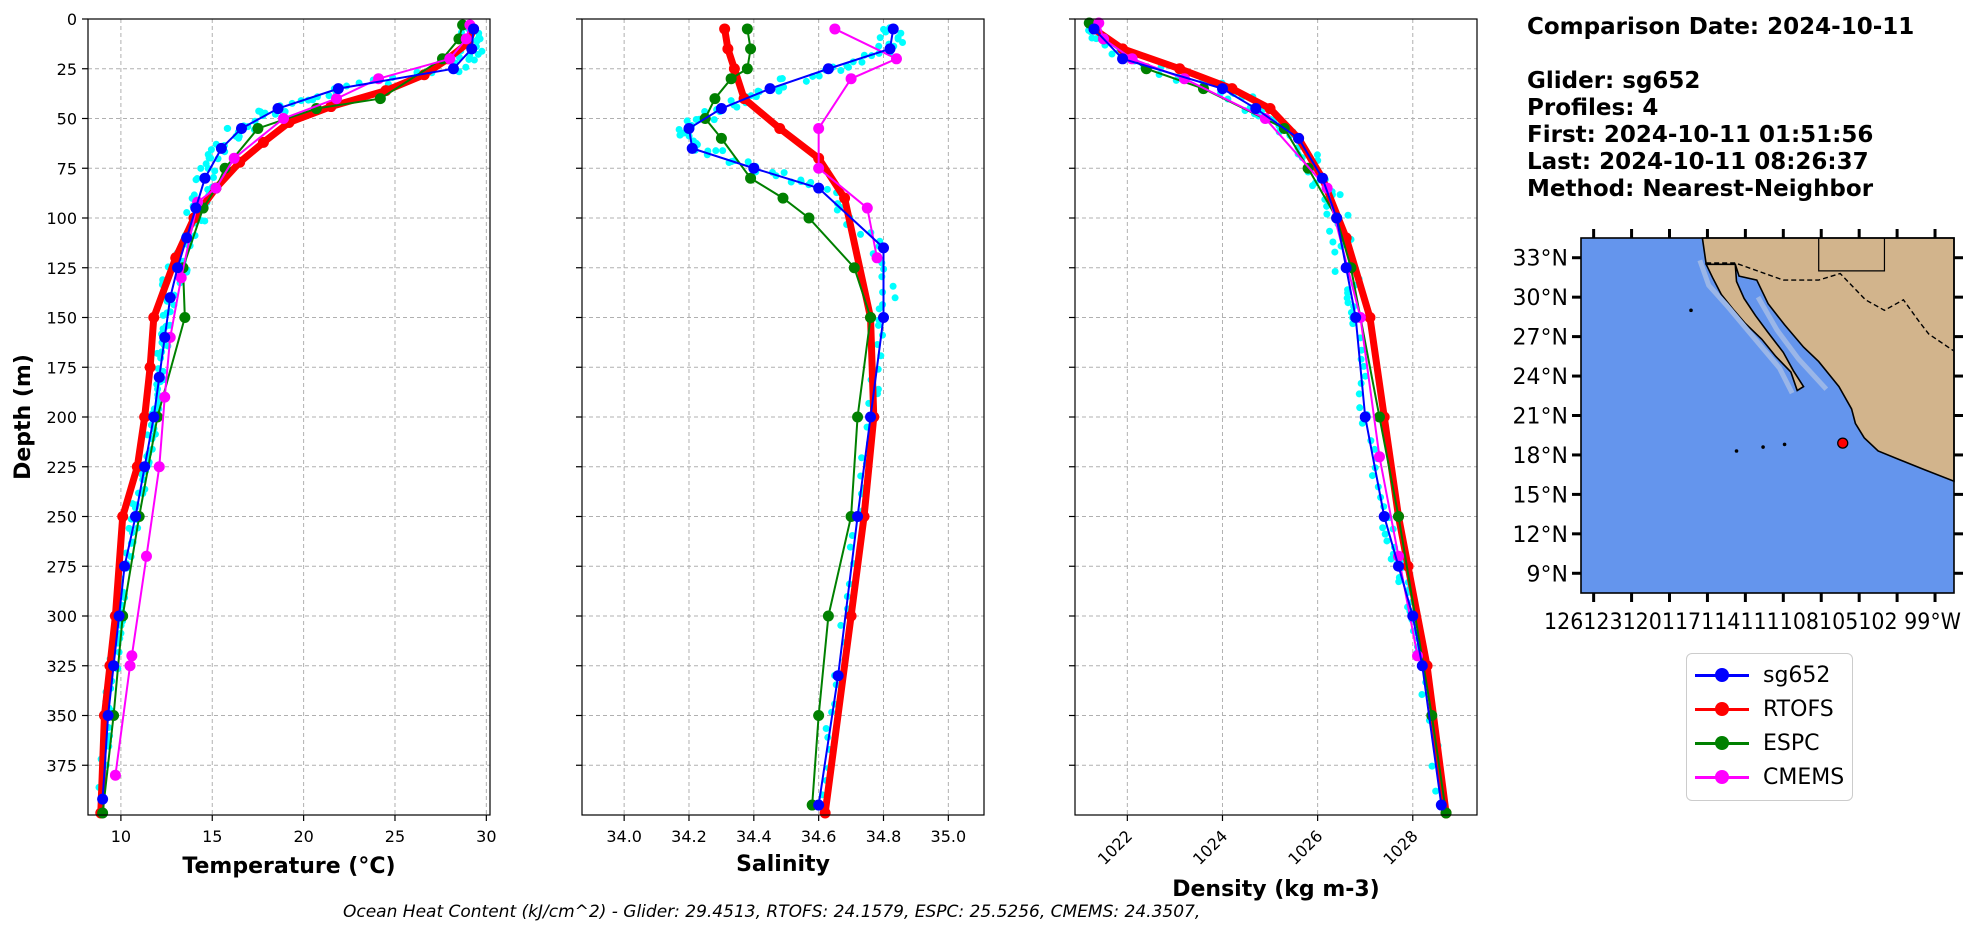 The height and width of the screenshot is (934, 1978). Describe the element at coordinates (1852, 255) in the screenshot. I see `map-state-border` at that location.